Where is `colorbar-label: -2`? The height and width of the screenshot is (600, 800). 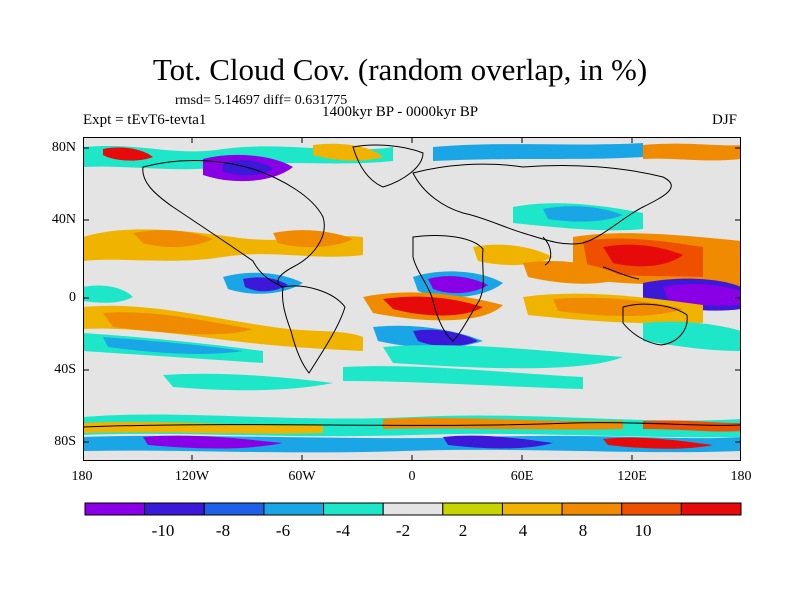
colorbar-label: -2 is located at coordinates (403, 530).